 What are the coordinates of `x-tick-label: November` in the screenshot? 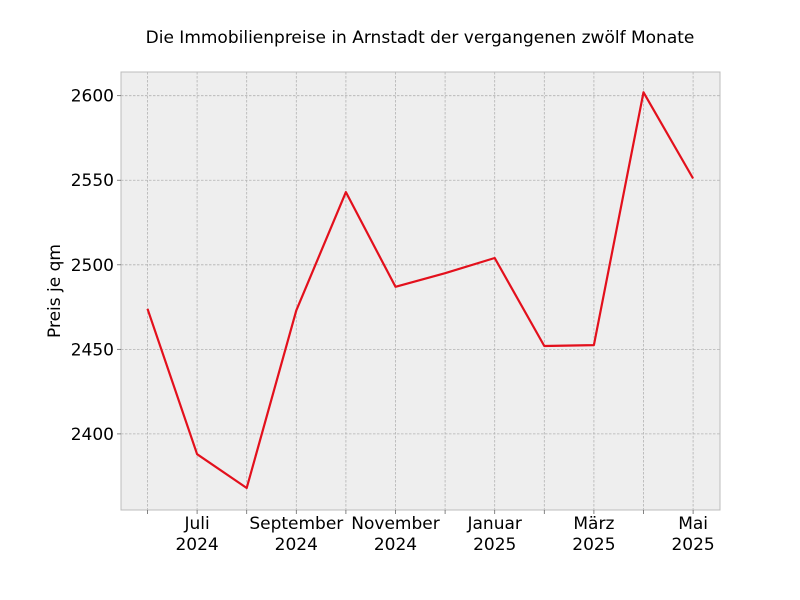 It's located at (395, 524).